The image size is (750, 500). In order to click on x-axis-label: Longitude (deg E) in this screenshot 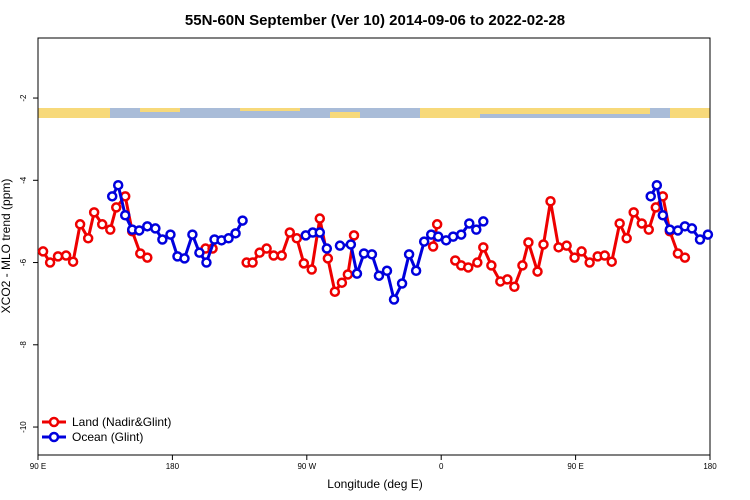, I will do `click(374, 484)`.